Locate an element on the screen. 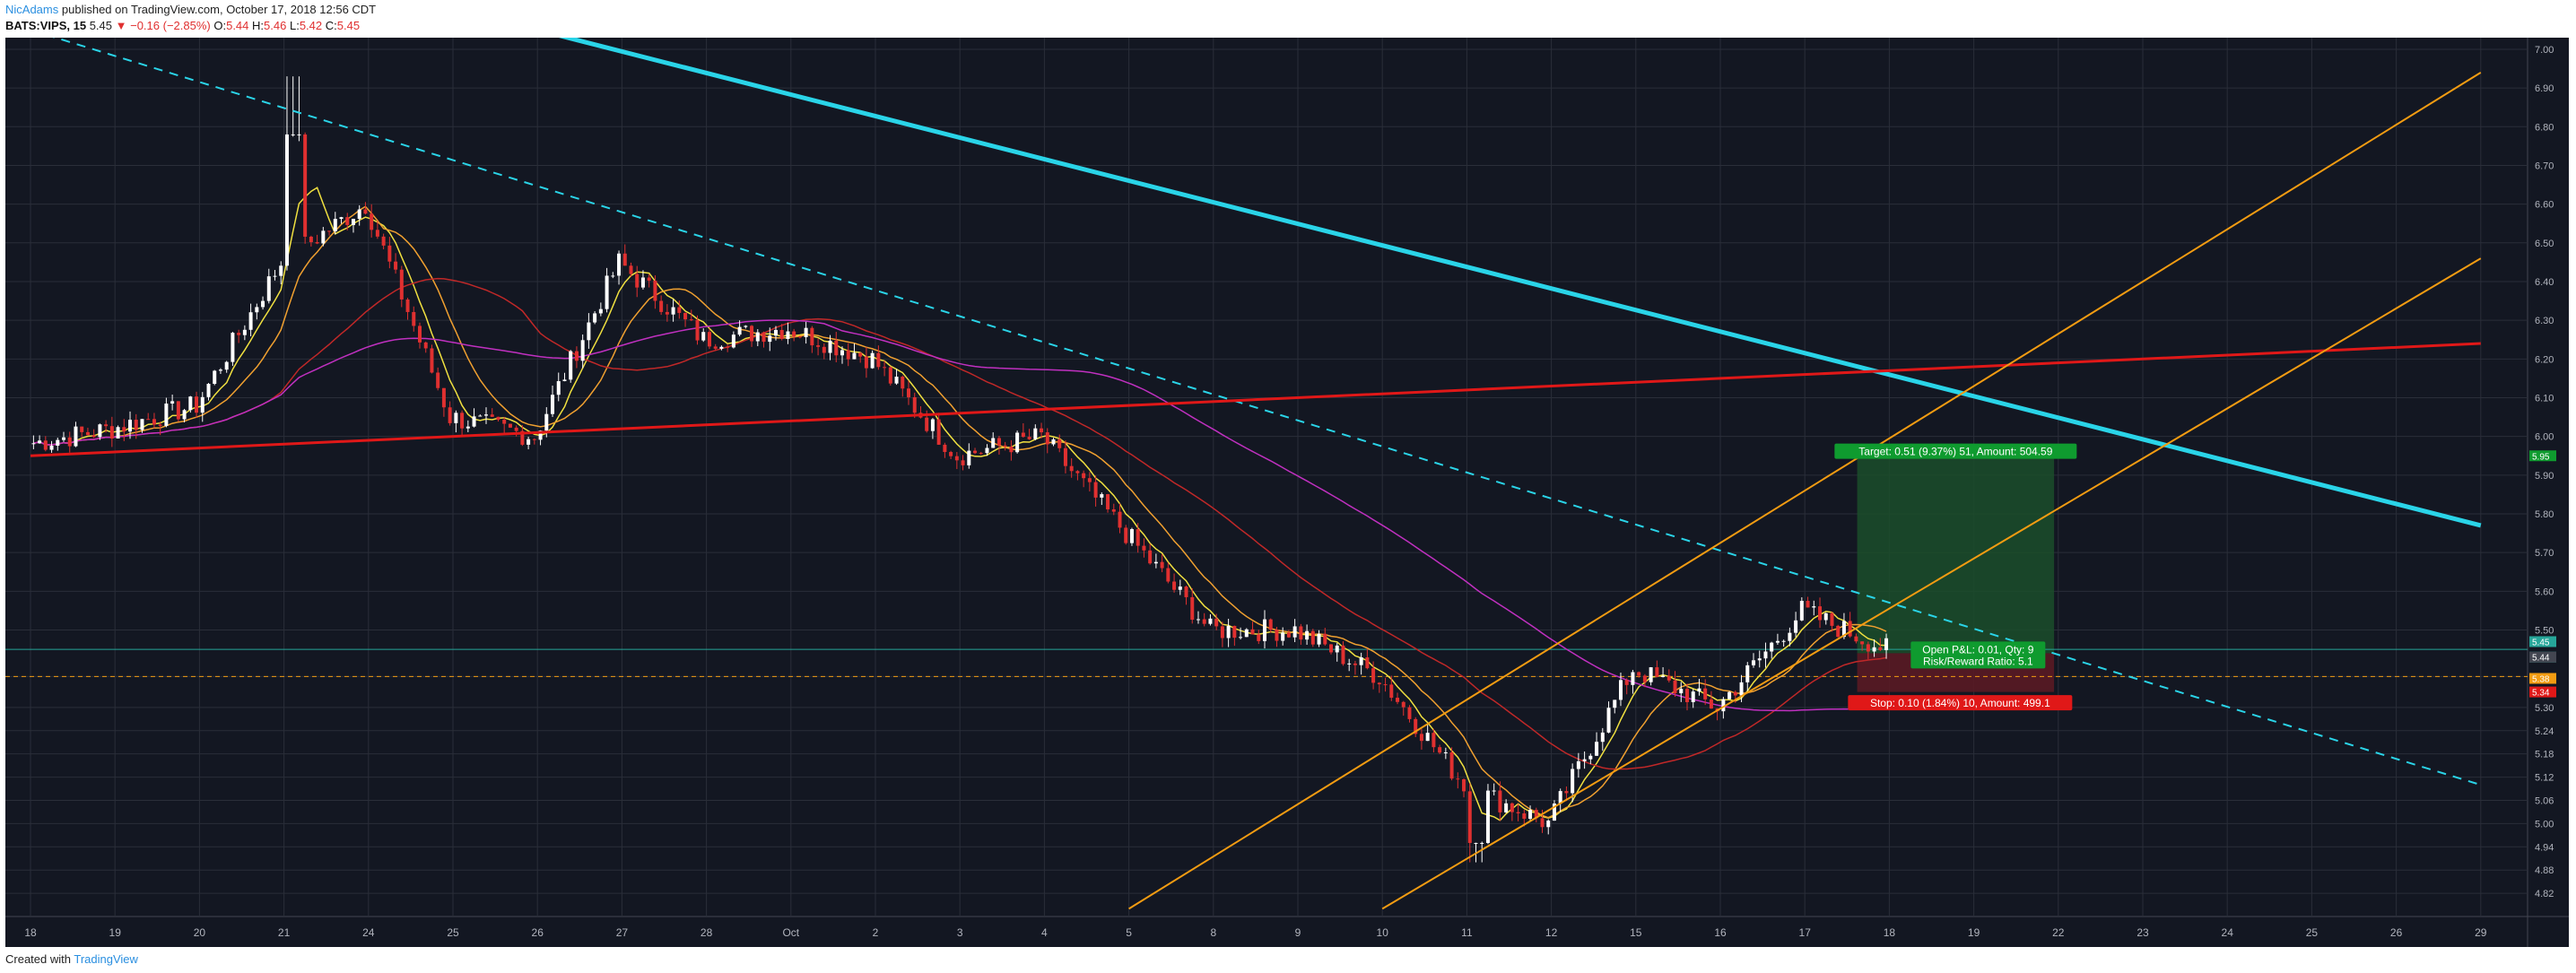 The width and height of the screenshot is (2576, 973). x-tick-label: Oct is located at coordinates (790, 932).